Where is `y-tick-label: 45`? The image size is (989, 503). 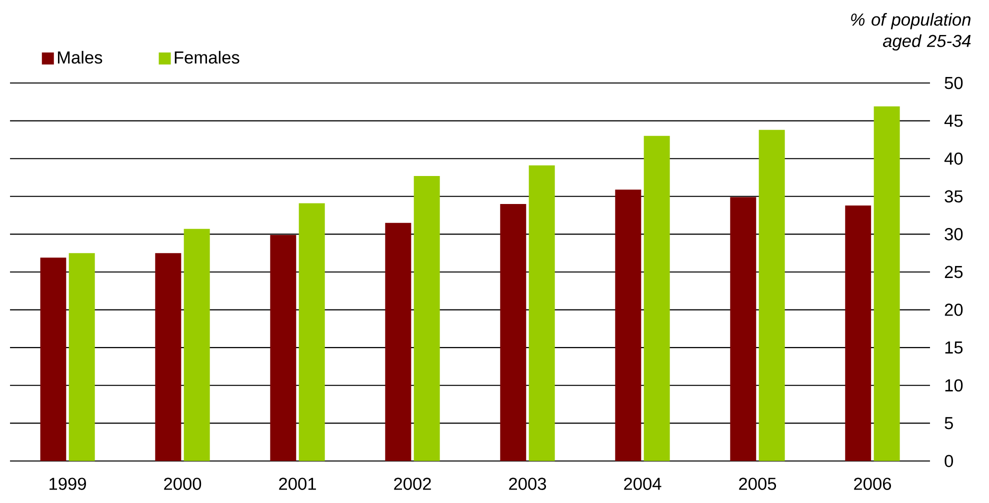
y-tick-label: 45 is located at coordinates (953, 120).